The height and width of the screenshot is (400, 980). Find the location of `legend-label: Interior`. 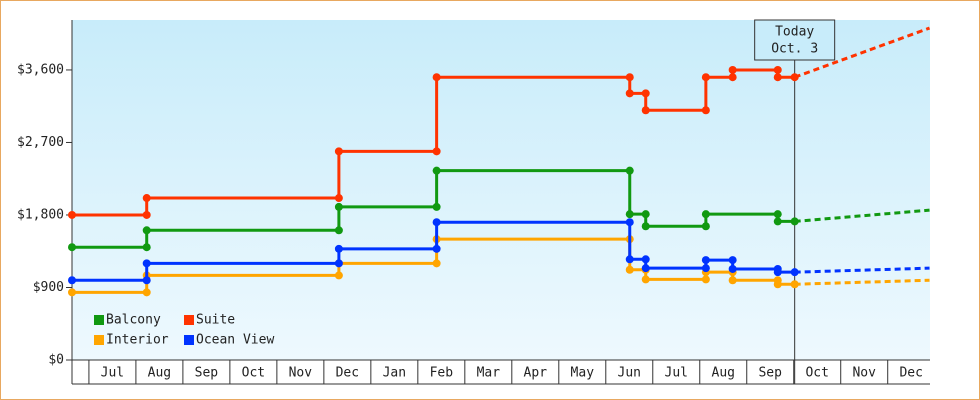

legend-label: Interior is located at coordinates (137, 340).